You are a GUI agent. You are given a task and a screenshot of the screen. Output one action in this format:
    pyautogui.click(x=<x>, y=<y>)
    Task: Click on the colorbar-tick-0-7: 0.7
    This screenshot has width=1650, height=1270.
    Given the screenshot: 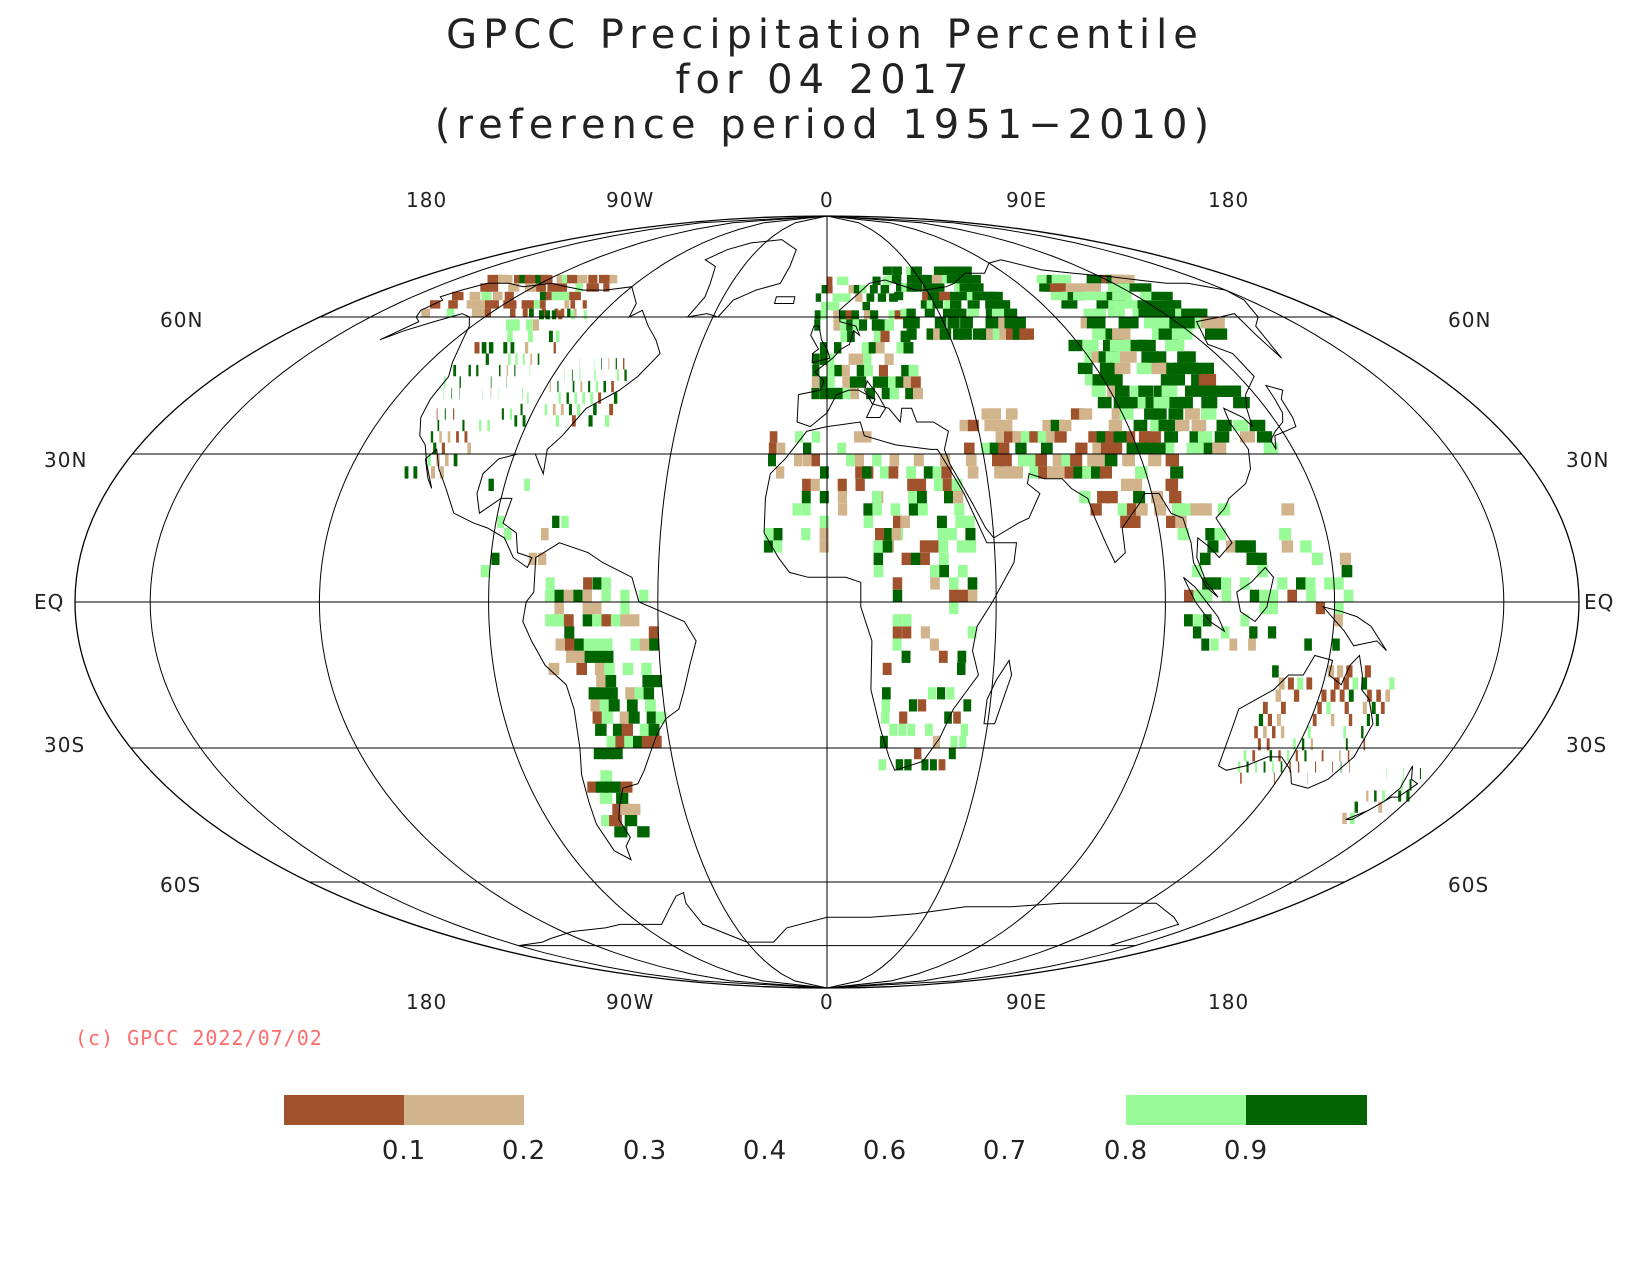 What is the action you would take?
    pyautogui.click(x=1005, y=1151)
    